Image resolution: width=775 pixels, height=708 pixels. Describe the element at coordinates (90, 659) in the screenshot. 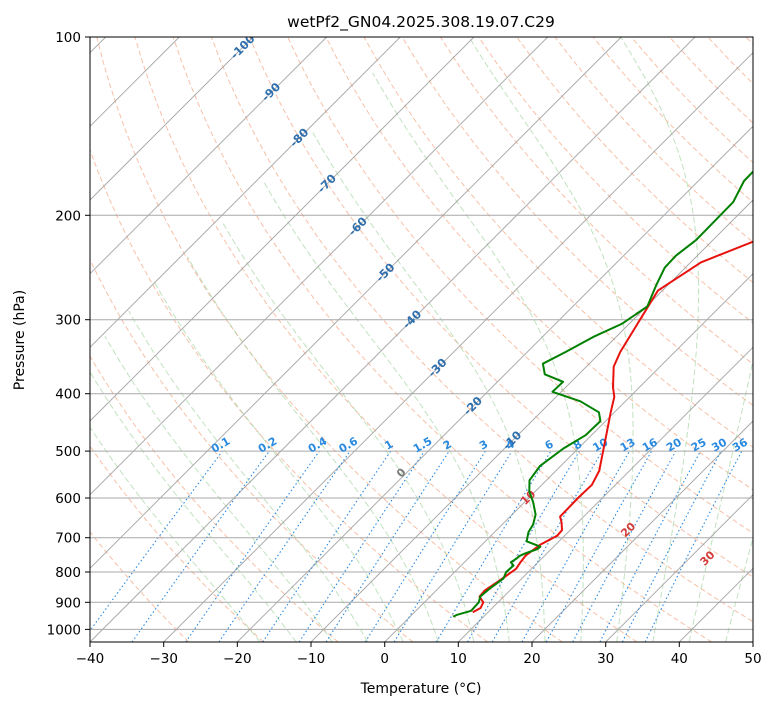

I see `x-tick-label: −40` at that location.